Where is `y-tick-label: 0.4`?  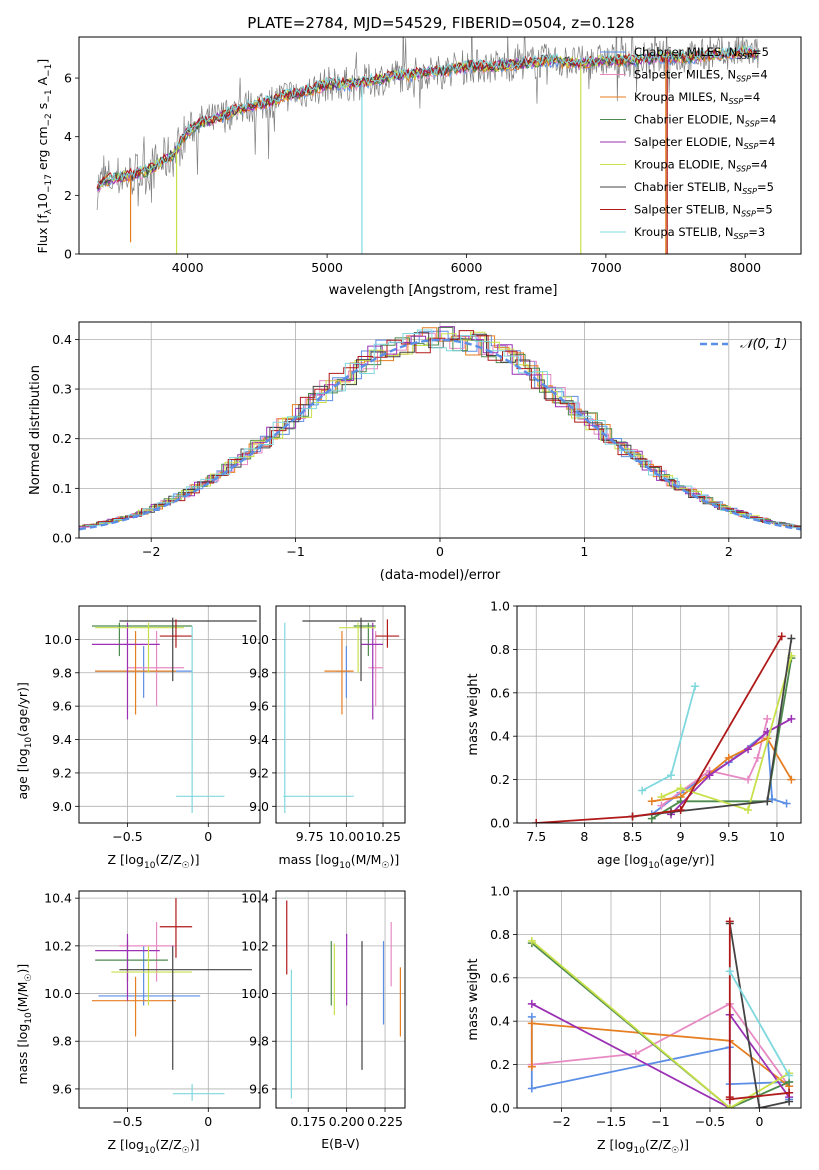 y-tick-label: 0.4 is located at coordinates (500, 1021).